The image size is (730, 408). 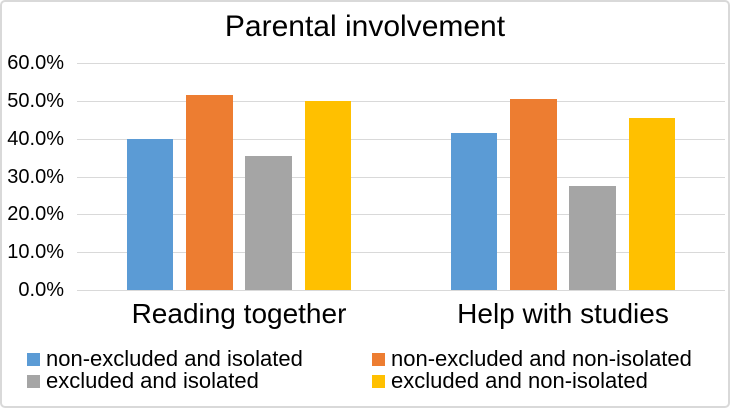 I want to click on y-tick-label-20: 20.0%, so click(x=35, y=214).